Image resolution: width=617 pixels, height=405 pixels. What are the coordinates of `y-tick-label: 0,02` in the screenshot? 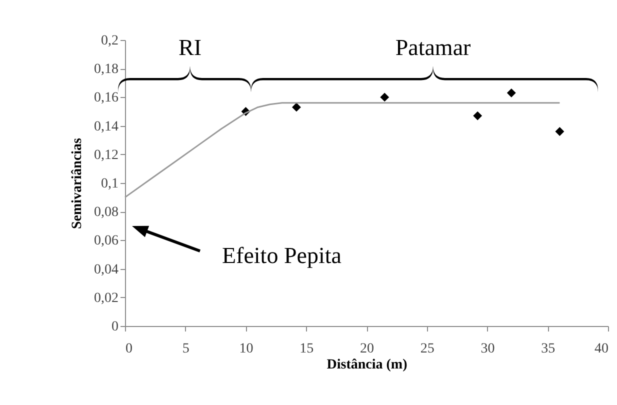 It's located at (106, 298).